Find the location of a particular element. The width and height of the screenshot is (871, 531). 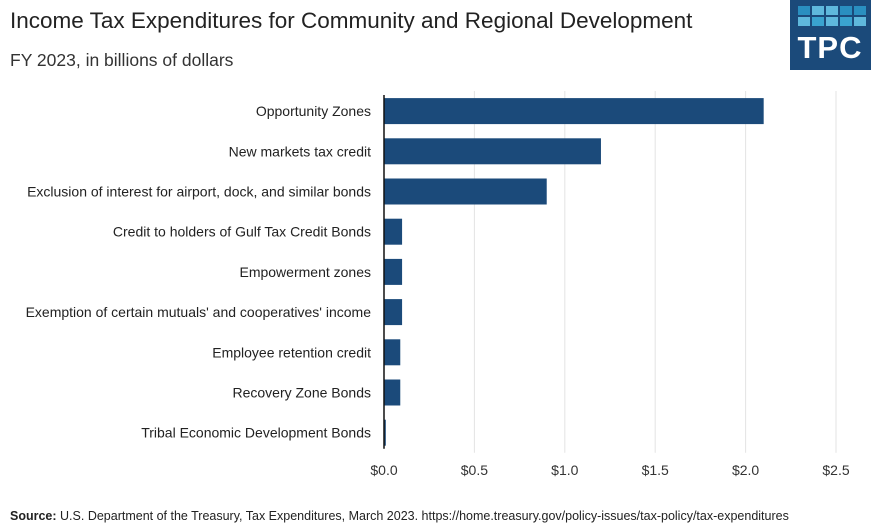

category-label: Empowerment zones is located at coordinates (305, 272).